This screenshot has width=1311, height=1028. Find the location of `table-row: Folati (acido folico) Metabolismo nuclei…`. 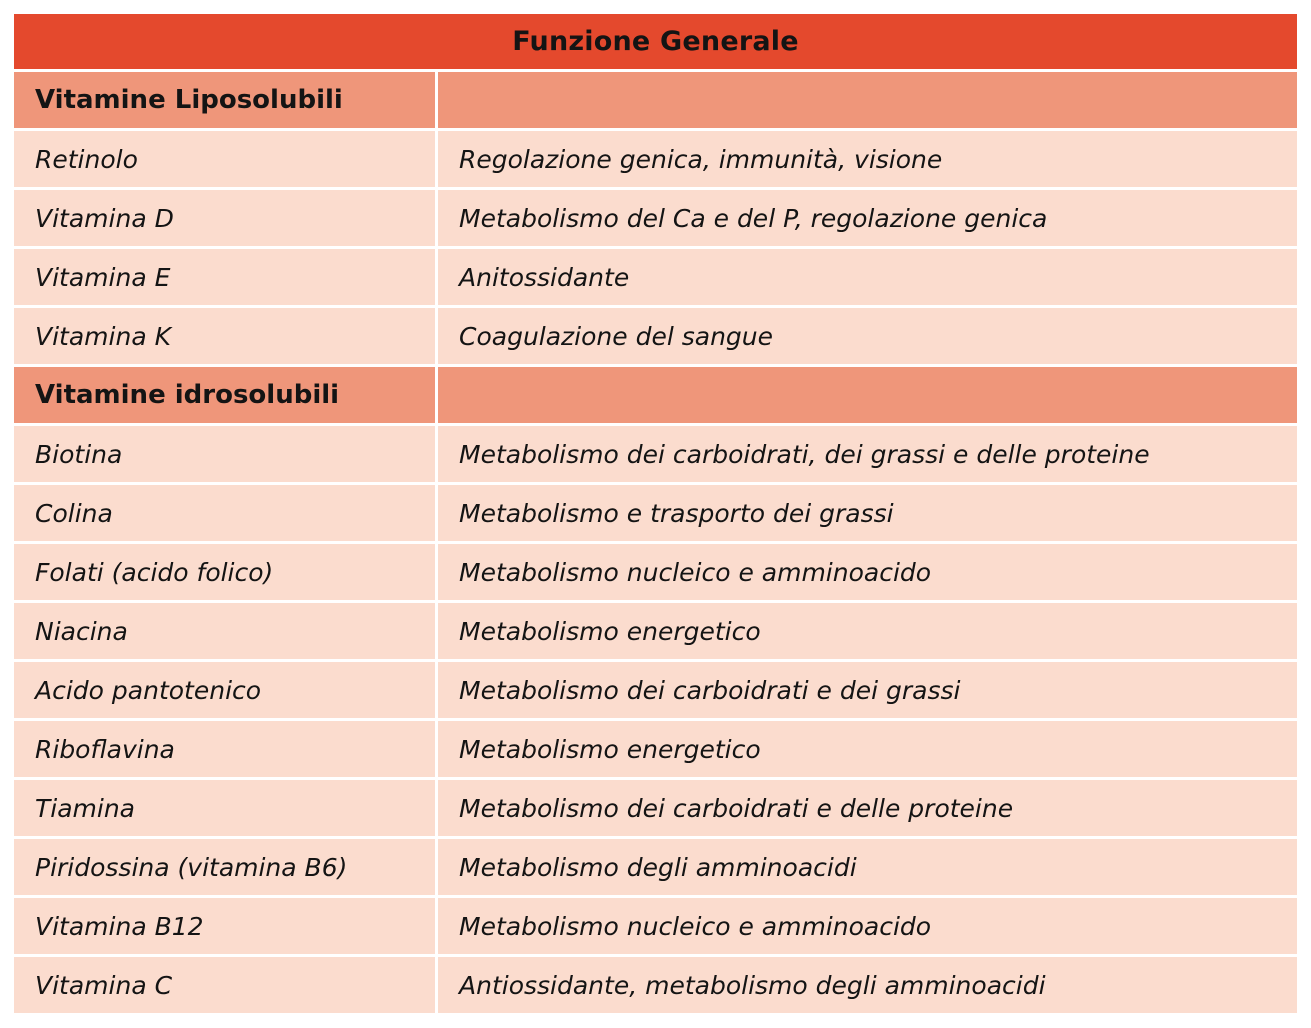

table-row: Folati (acido folico) Metabolismo nuclei… is located at coordinates (655, 572).